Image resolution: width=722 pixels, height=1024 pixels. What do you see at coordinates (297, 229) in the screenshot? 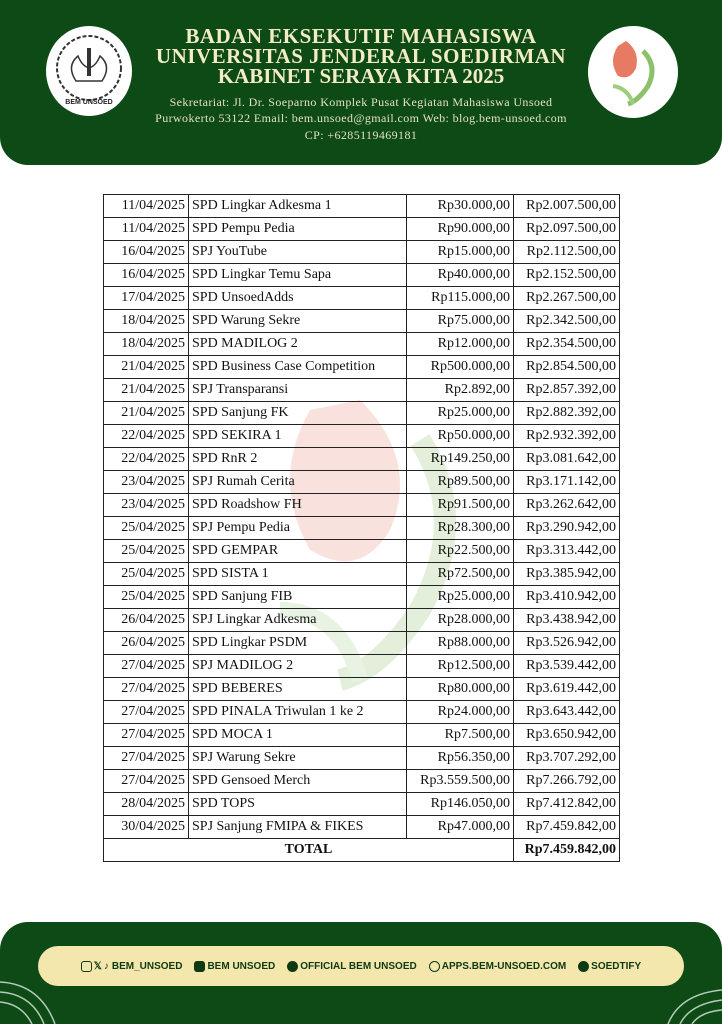
I see `description-cell: SPD Pempu Pedia` at bounding box center [297, 229].